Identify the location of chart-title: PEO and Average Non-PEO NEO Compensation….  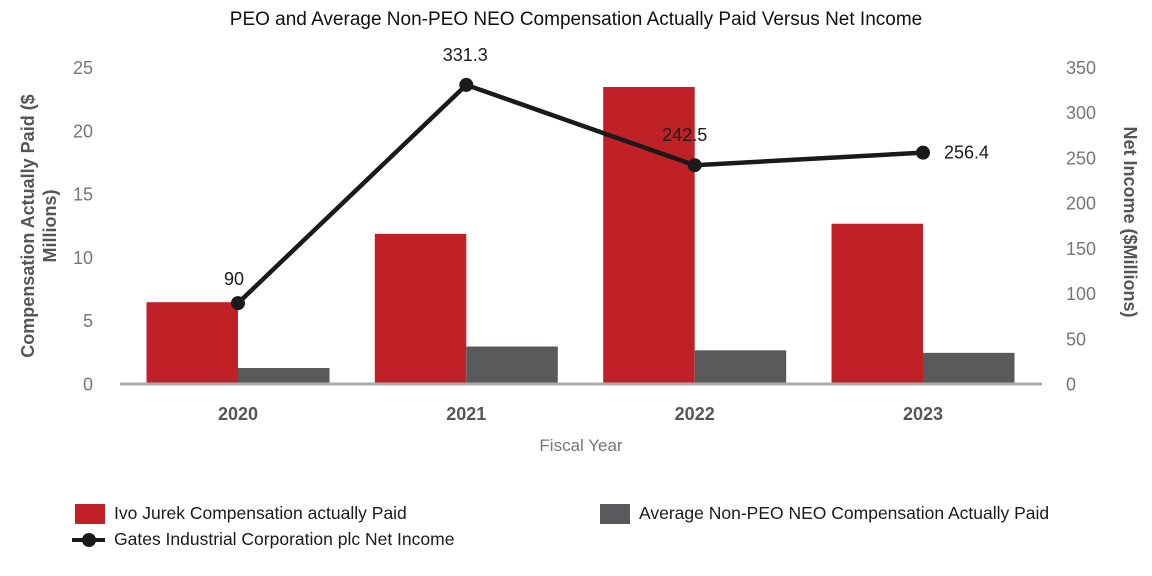
(576, 19).